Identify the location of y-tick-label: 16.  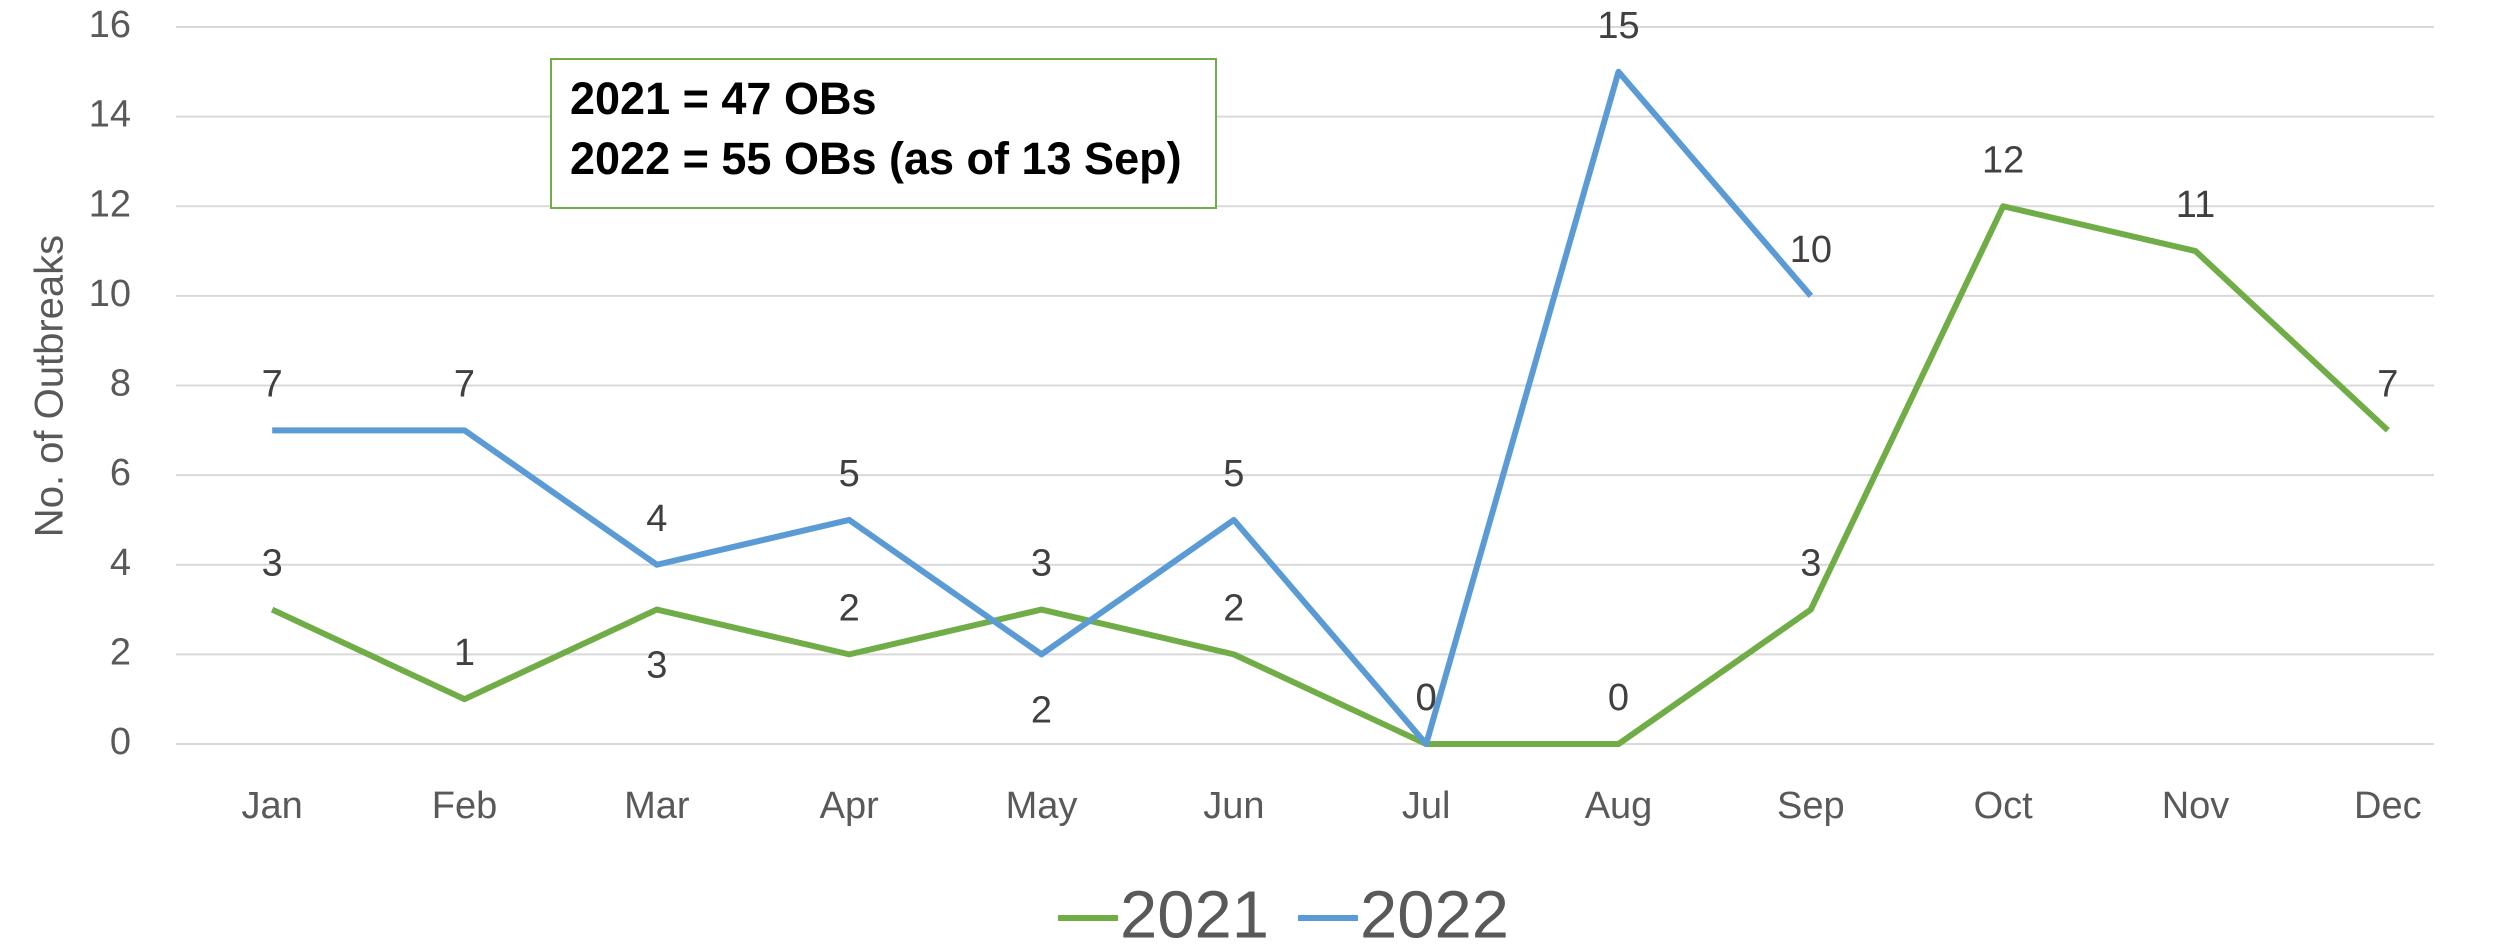
(110, 25).